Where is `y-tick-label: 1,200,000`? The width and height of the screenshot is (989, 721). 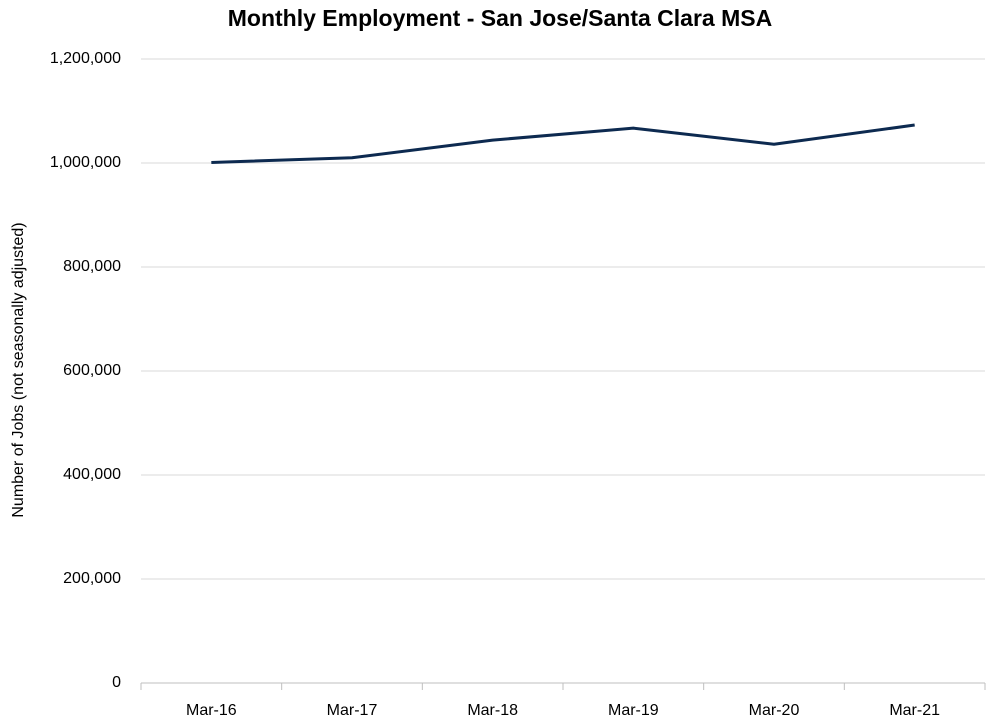
y-tick-label: 1,200,000 is located at coordinates (85, 58).